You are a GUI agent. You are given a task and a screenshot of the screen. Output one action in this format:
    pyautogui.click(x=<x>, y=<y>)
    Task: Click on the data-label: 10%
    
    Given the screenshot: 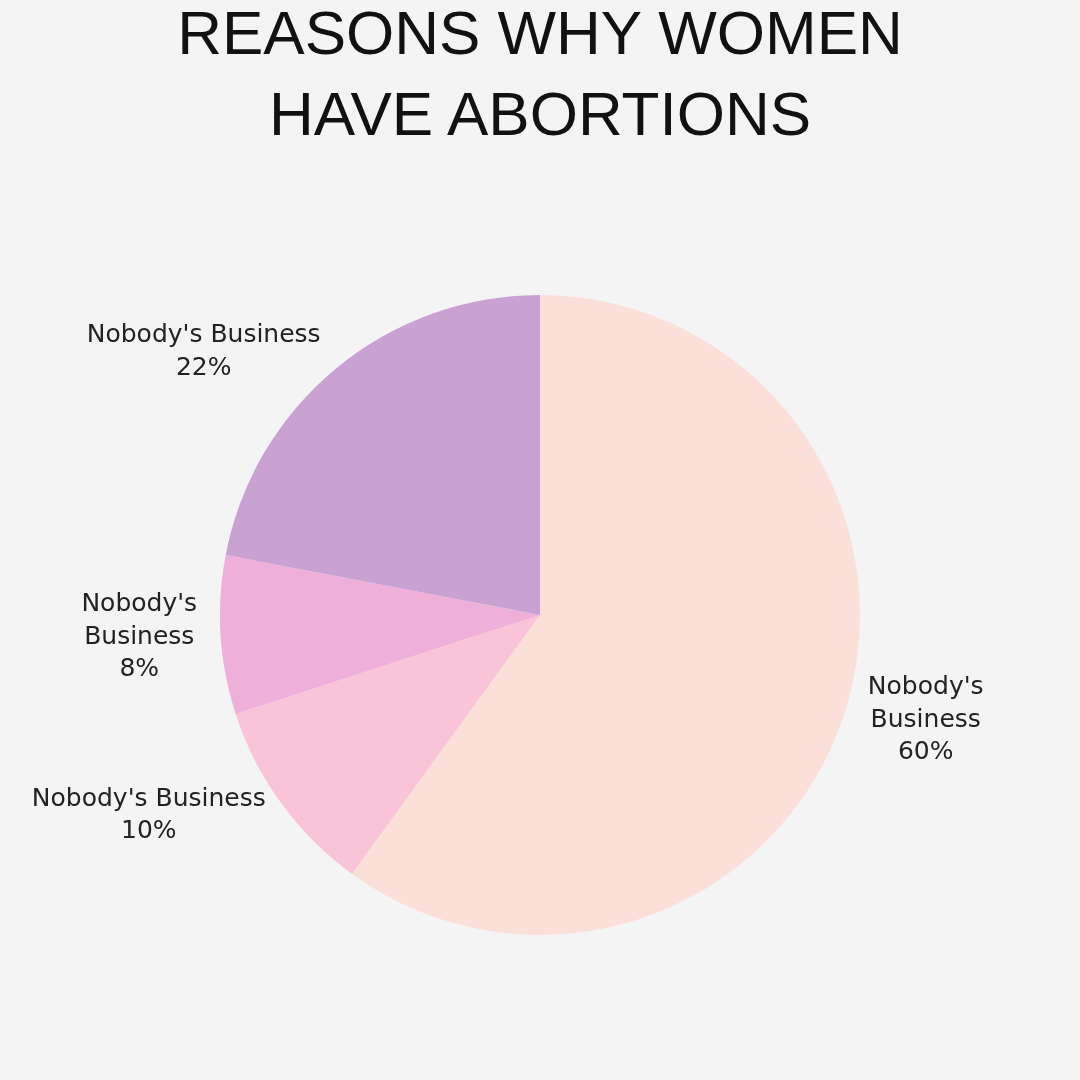 What is the action you would take?
    pyautogui.click(x=148, y=830)
    